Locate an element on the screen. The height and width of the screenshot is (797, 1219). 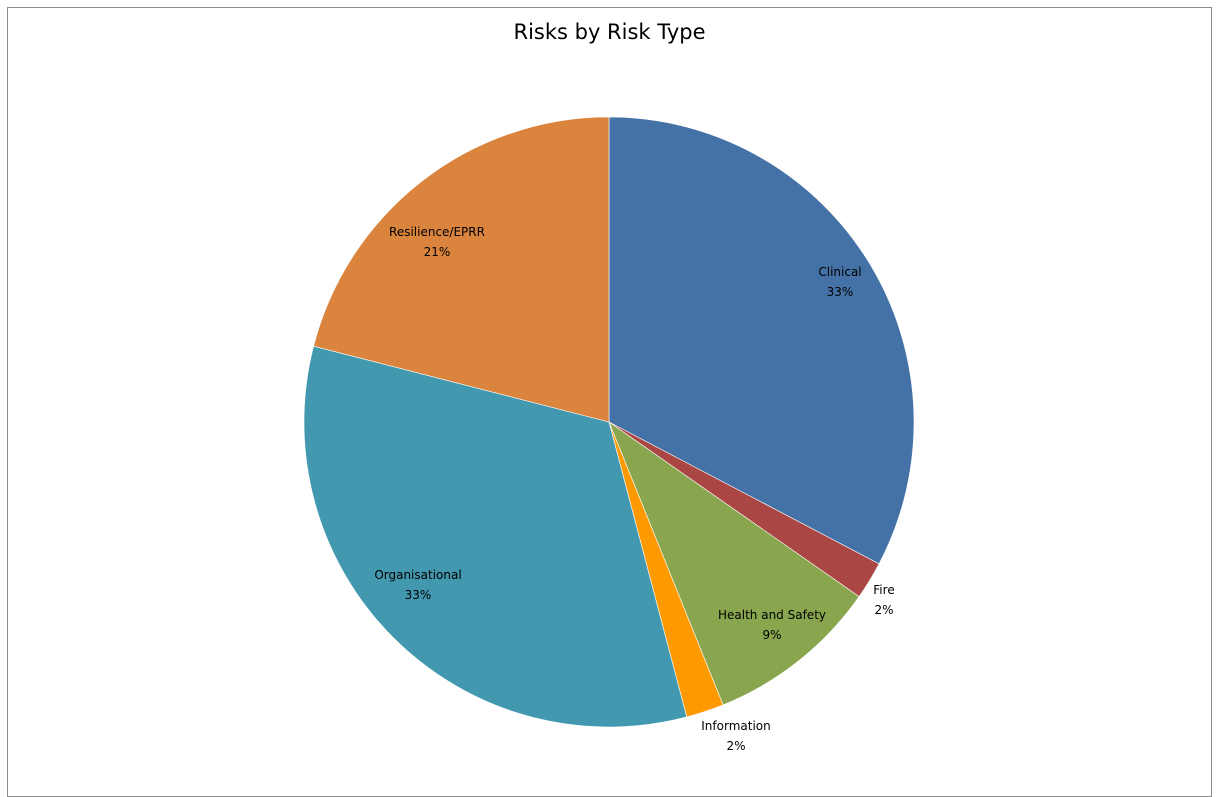
chart-title: Risks by Risk Type is located at coordinates (609, 32).